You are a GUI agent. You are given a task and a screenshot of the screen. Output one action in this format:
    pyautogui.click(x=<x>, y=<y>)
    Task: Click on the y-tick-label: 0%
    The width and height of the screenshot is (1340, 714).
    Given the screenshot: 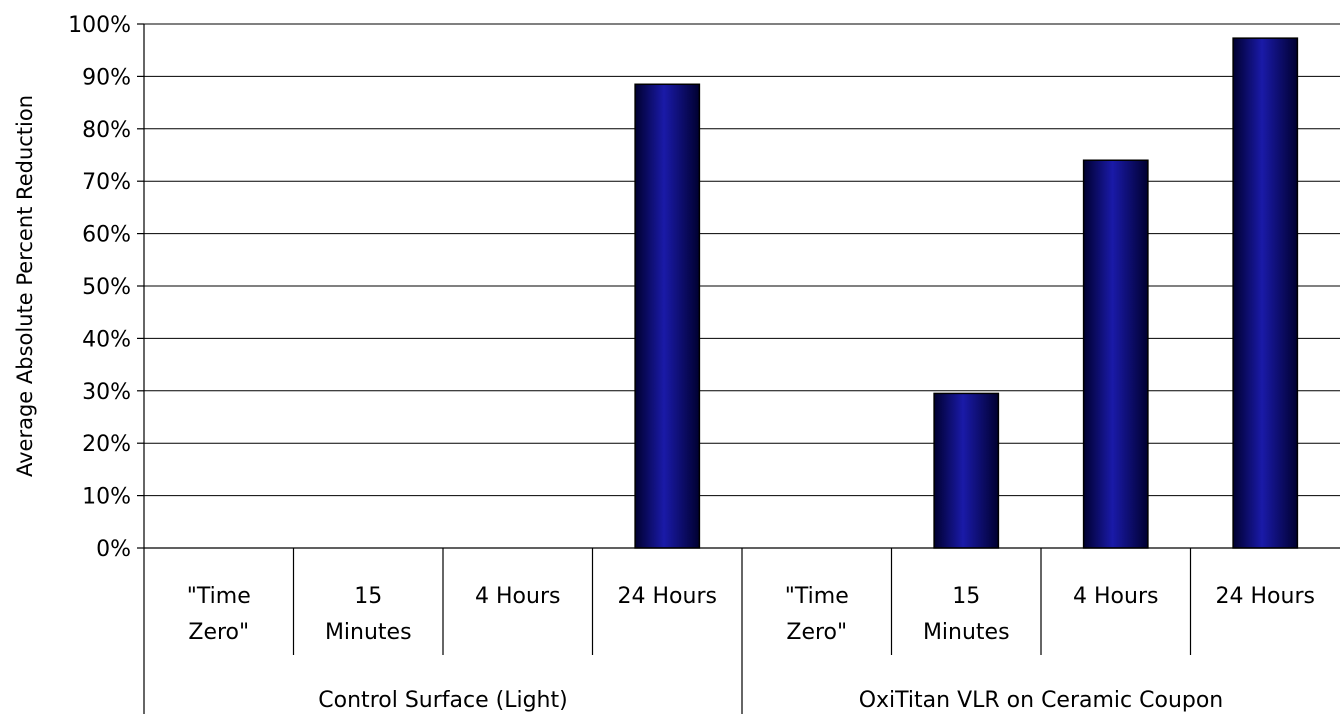 What is the action you would take?
    pyautogui.click(x=113, y=549)
    